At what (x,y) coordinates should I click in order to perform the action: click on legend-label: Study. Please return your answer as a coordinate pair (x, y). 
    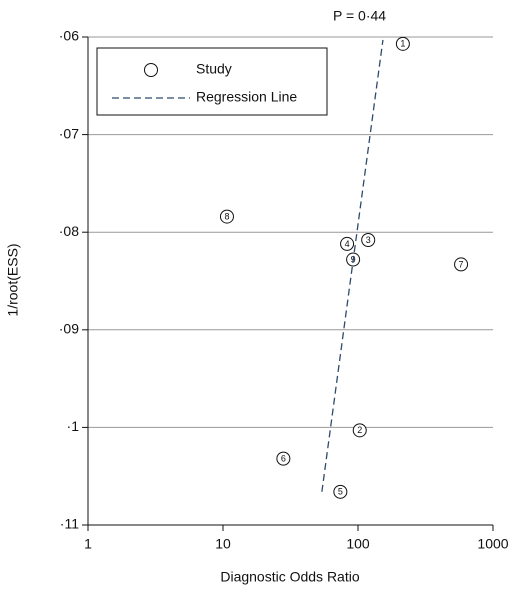
    Looking at the image, I should click on (214, 69).